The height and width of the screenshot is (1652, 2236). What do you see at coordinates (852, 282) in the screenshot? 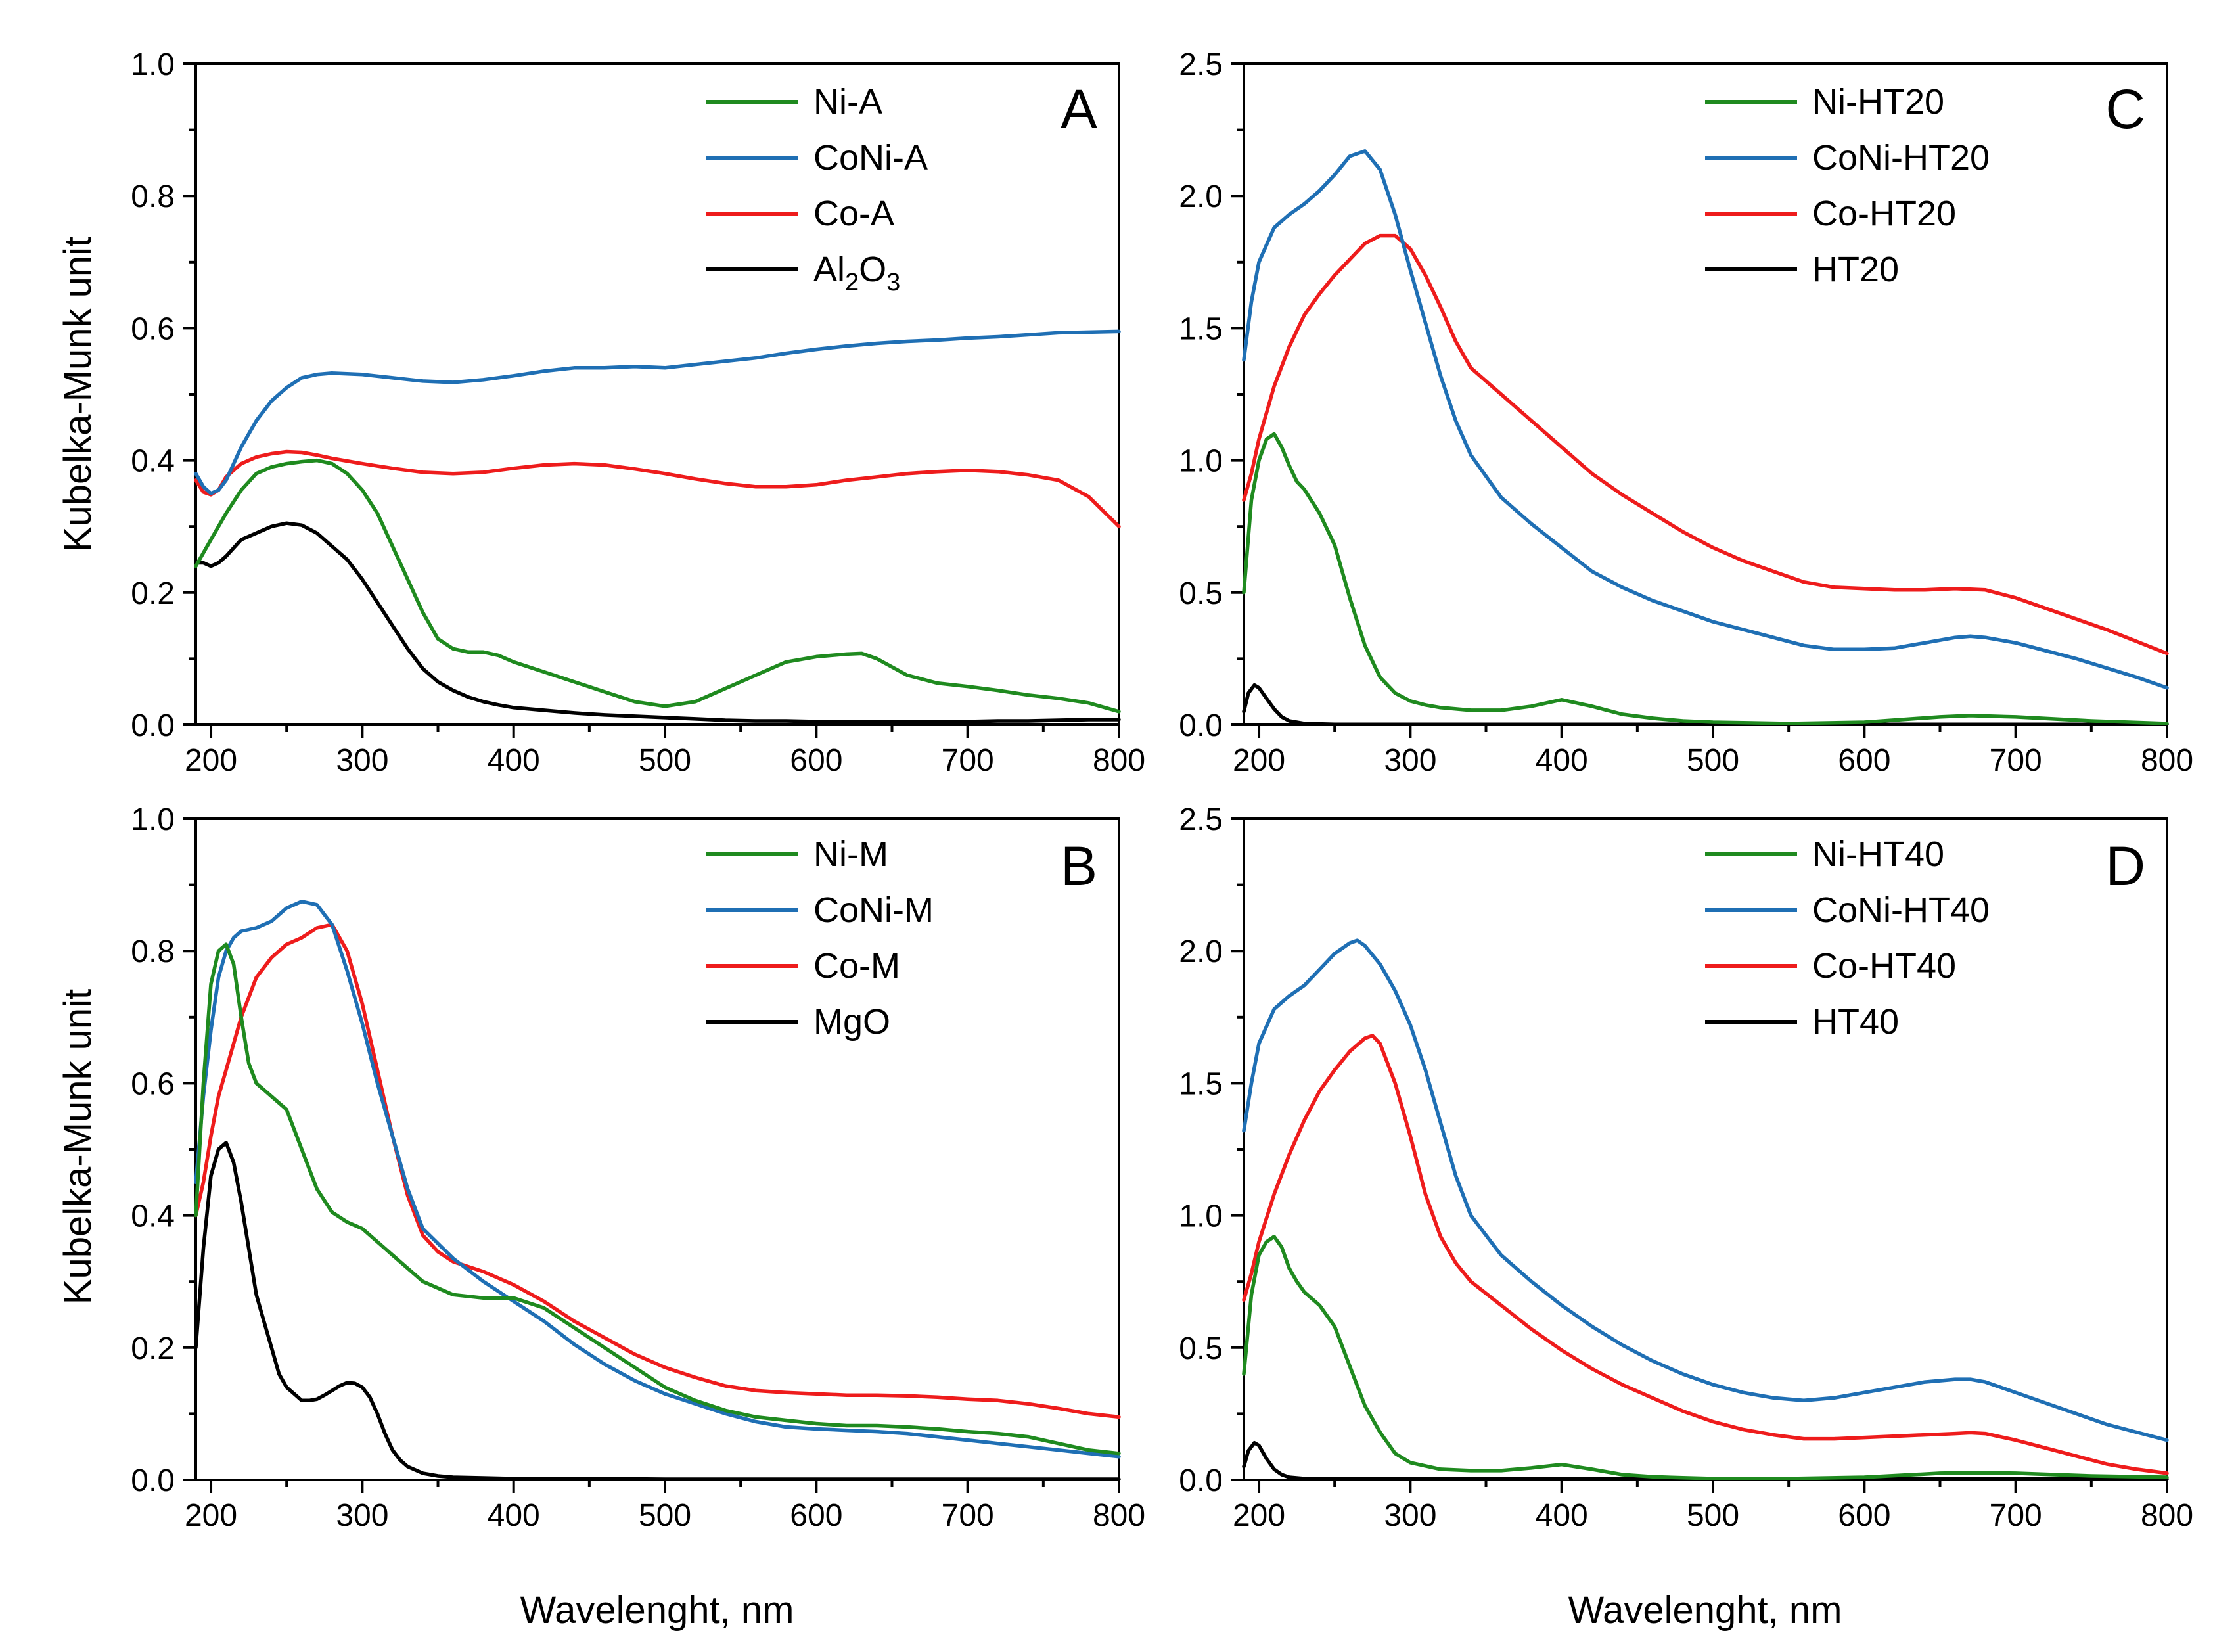
I see `legend-label-al2o3-sub-1: 2` at bounding box center [852, 282].